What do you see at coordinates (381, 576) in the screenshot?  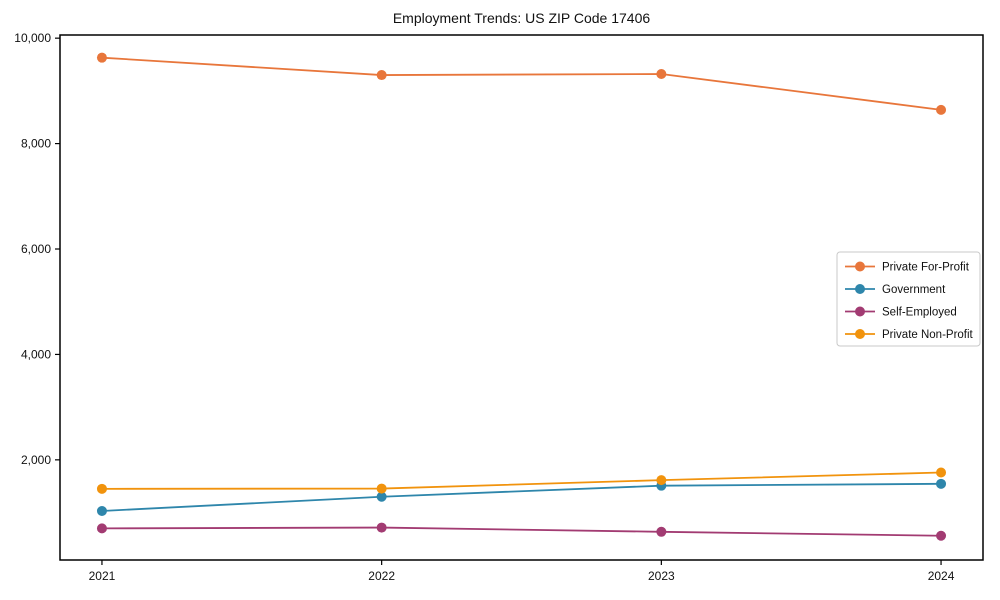 I see `x-axis-tick-label: 2022` at bounding box center [381, 576].